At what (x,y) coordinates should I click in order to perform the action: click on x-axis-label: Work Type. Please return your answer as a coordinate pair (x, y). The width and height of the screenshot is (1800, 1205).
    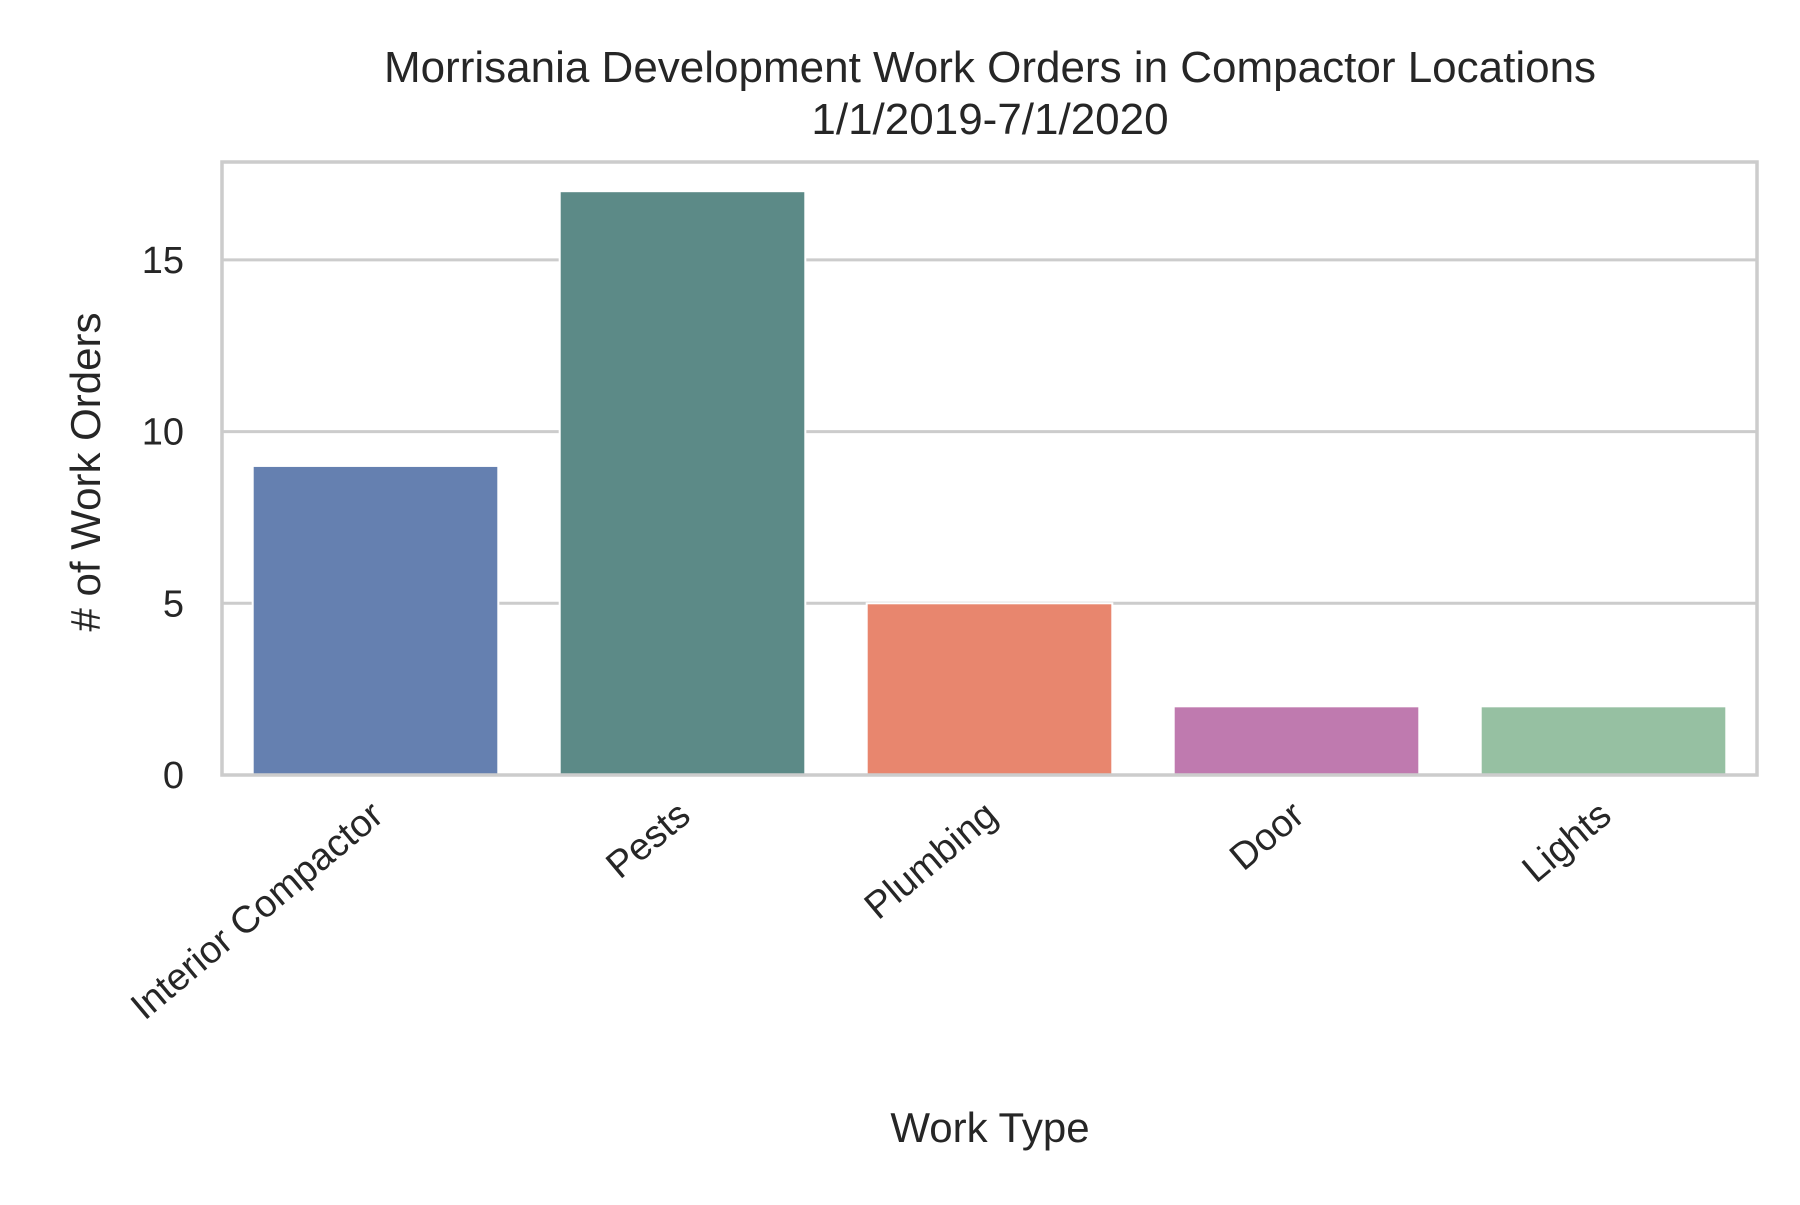
    Looking at the image, I should click on (989, 1127).